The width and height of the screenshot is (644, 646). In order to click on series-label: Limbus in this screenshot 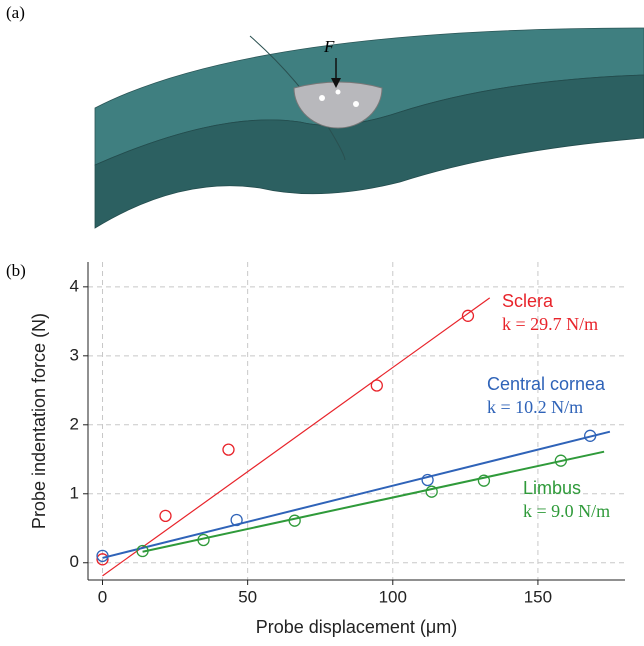, I will do `click(552, 488)`.